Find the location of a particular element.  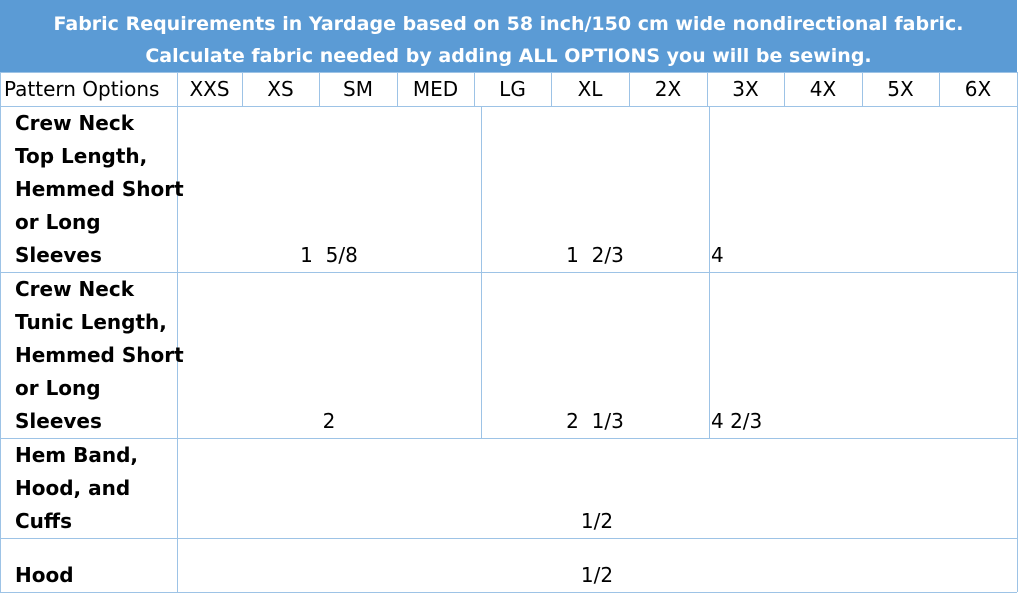

header-band is located at coordinates (508, 36).